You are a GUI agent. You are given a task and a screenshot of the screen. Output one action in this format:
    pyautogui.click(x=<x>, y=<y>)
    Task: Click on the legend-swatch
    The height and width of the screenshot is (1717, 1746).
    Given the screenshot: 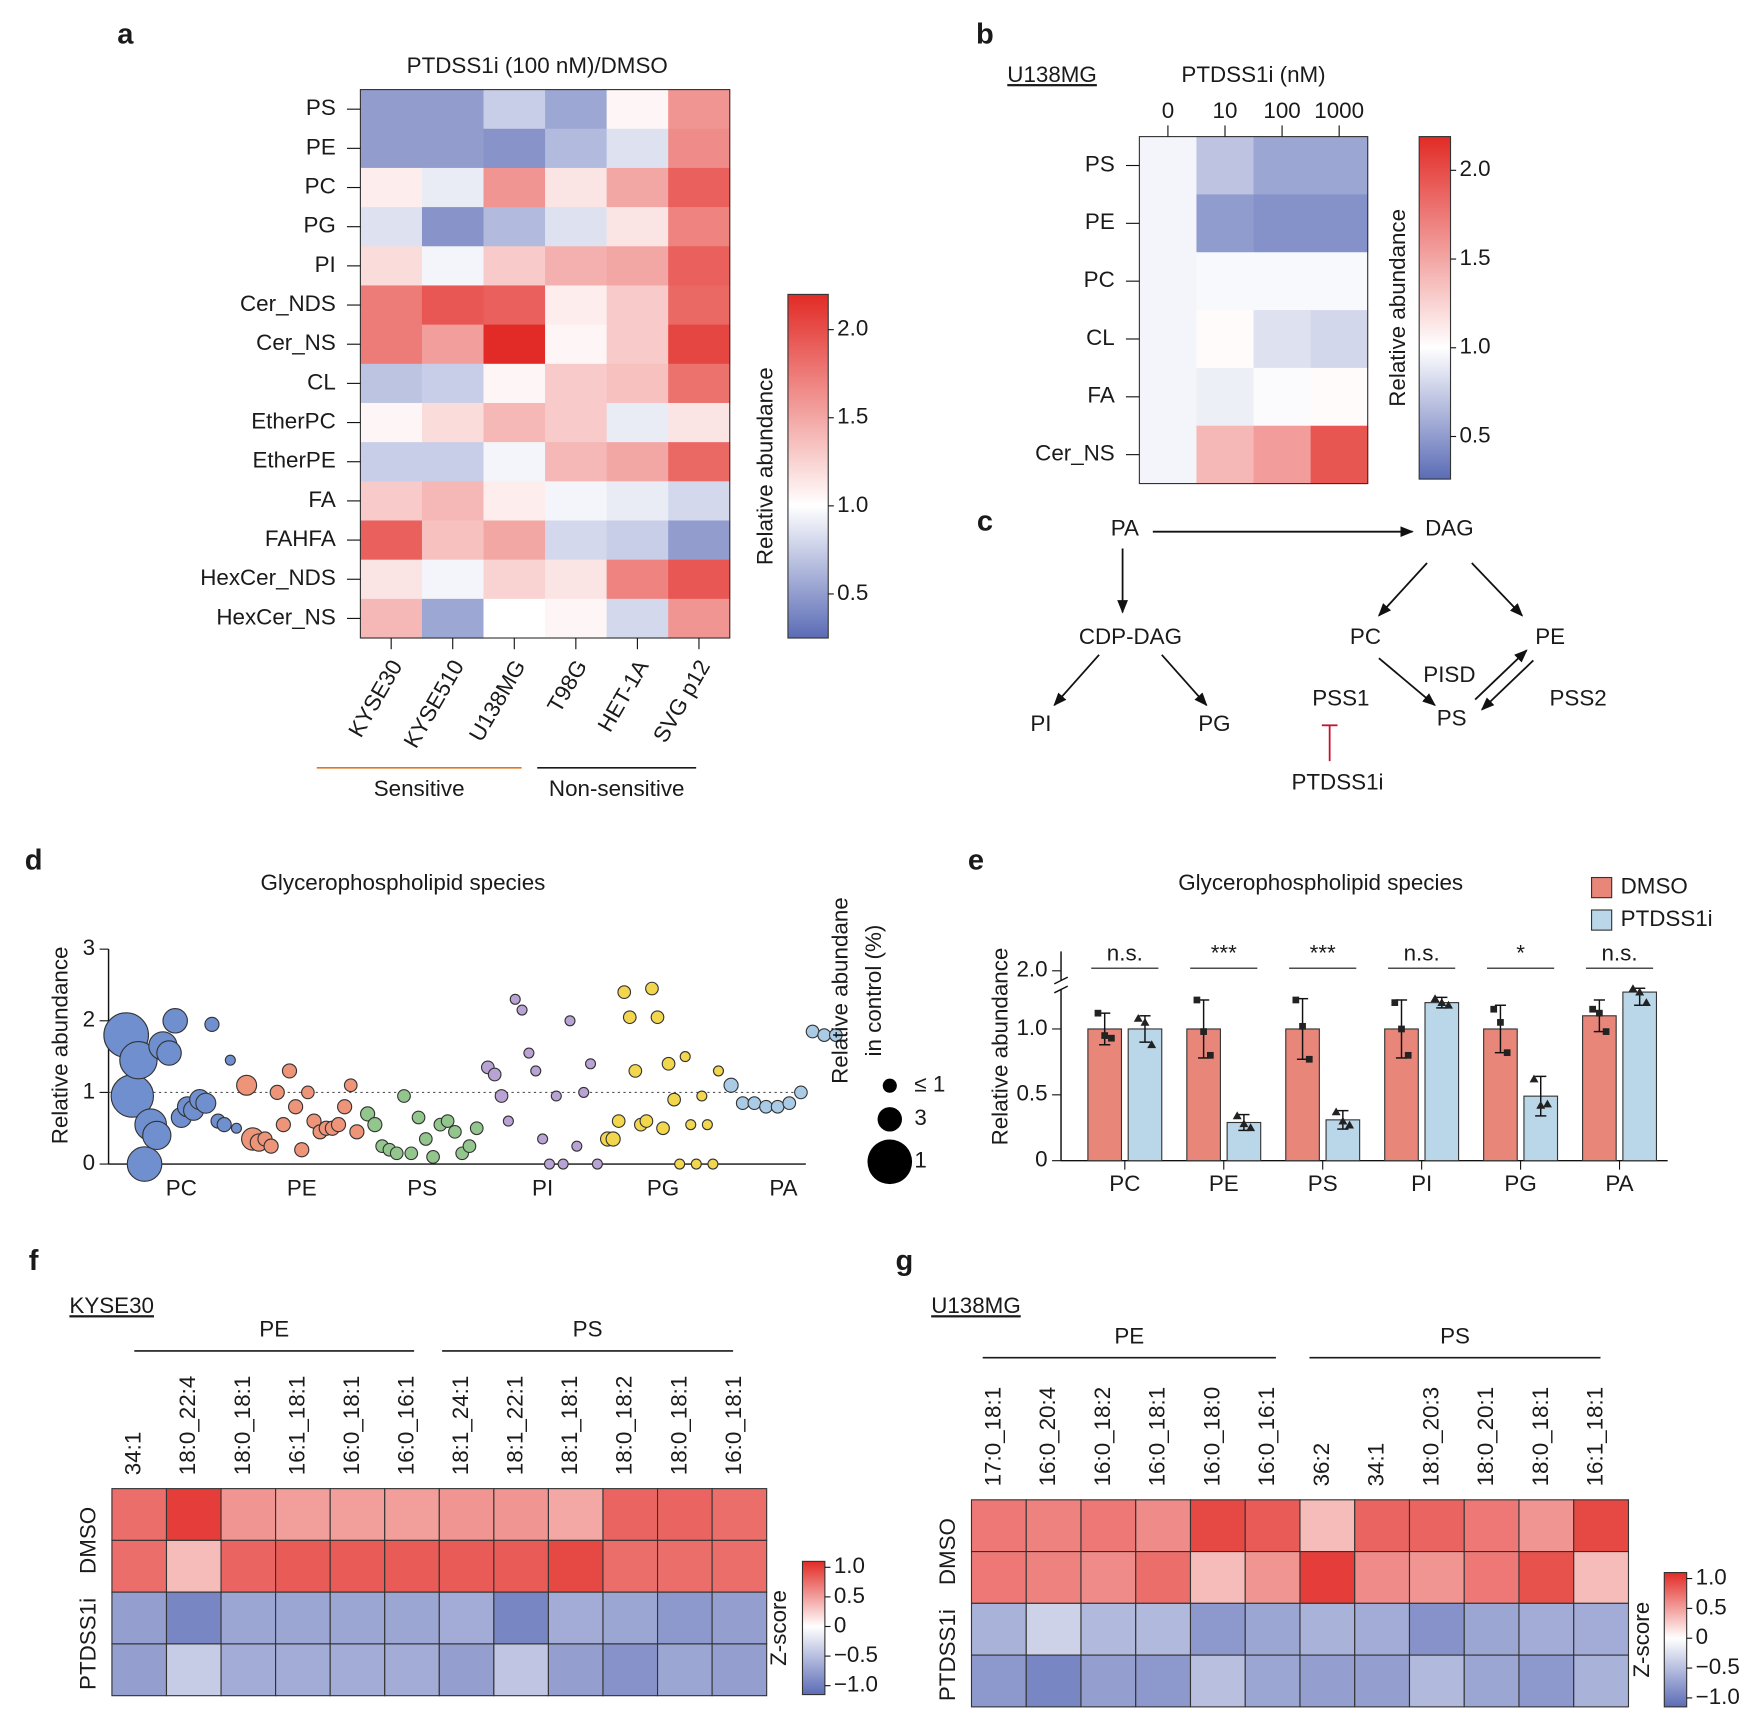 What is the action you would take?
    pyautogui.click(x=1601, y=920)
    